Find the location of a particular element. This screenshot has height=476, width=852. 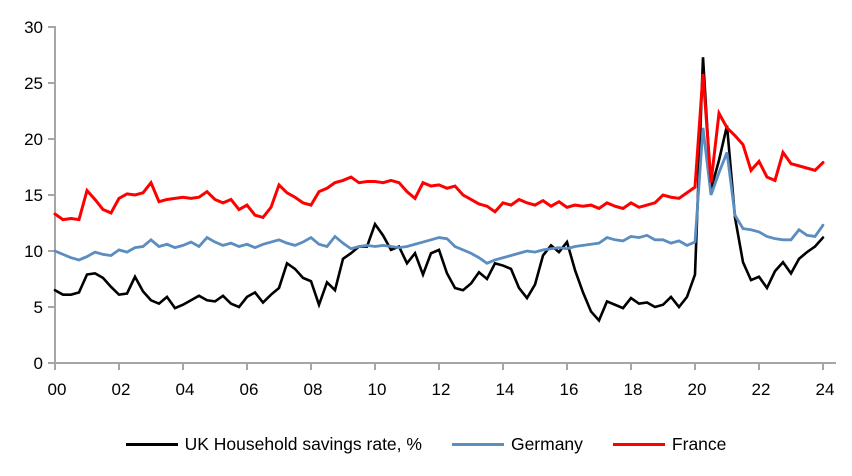

y-tick-label: 0 is located at coordinates (38, 363).